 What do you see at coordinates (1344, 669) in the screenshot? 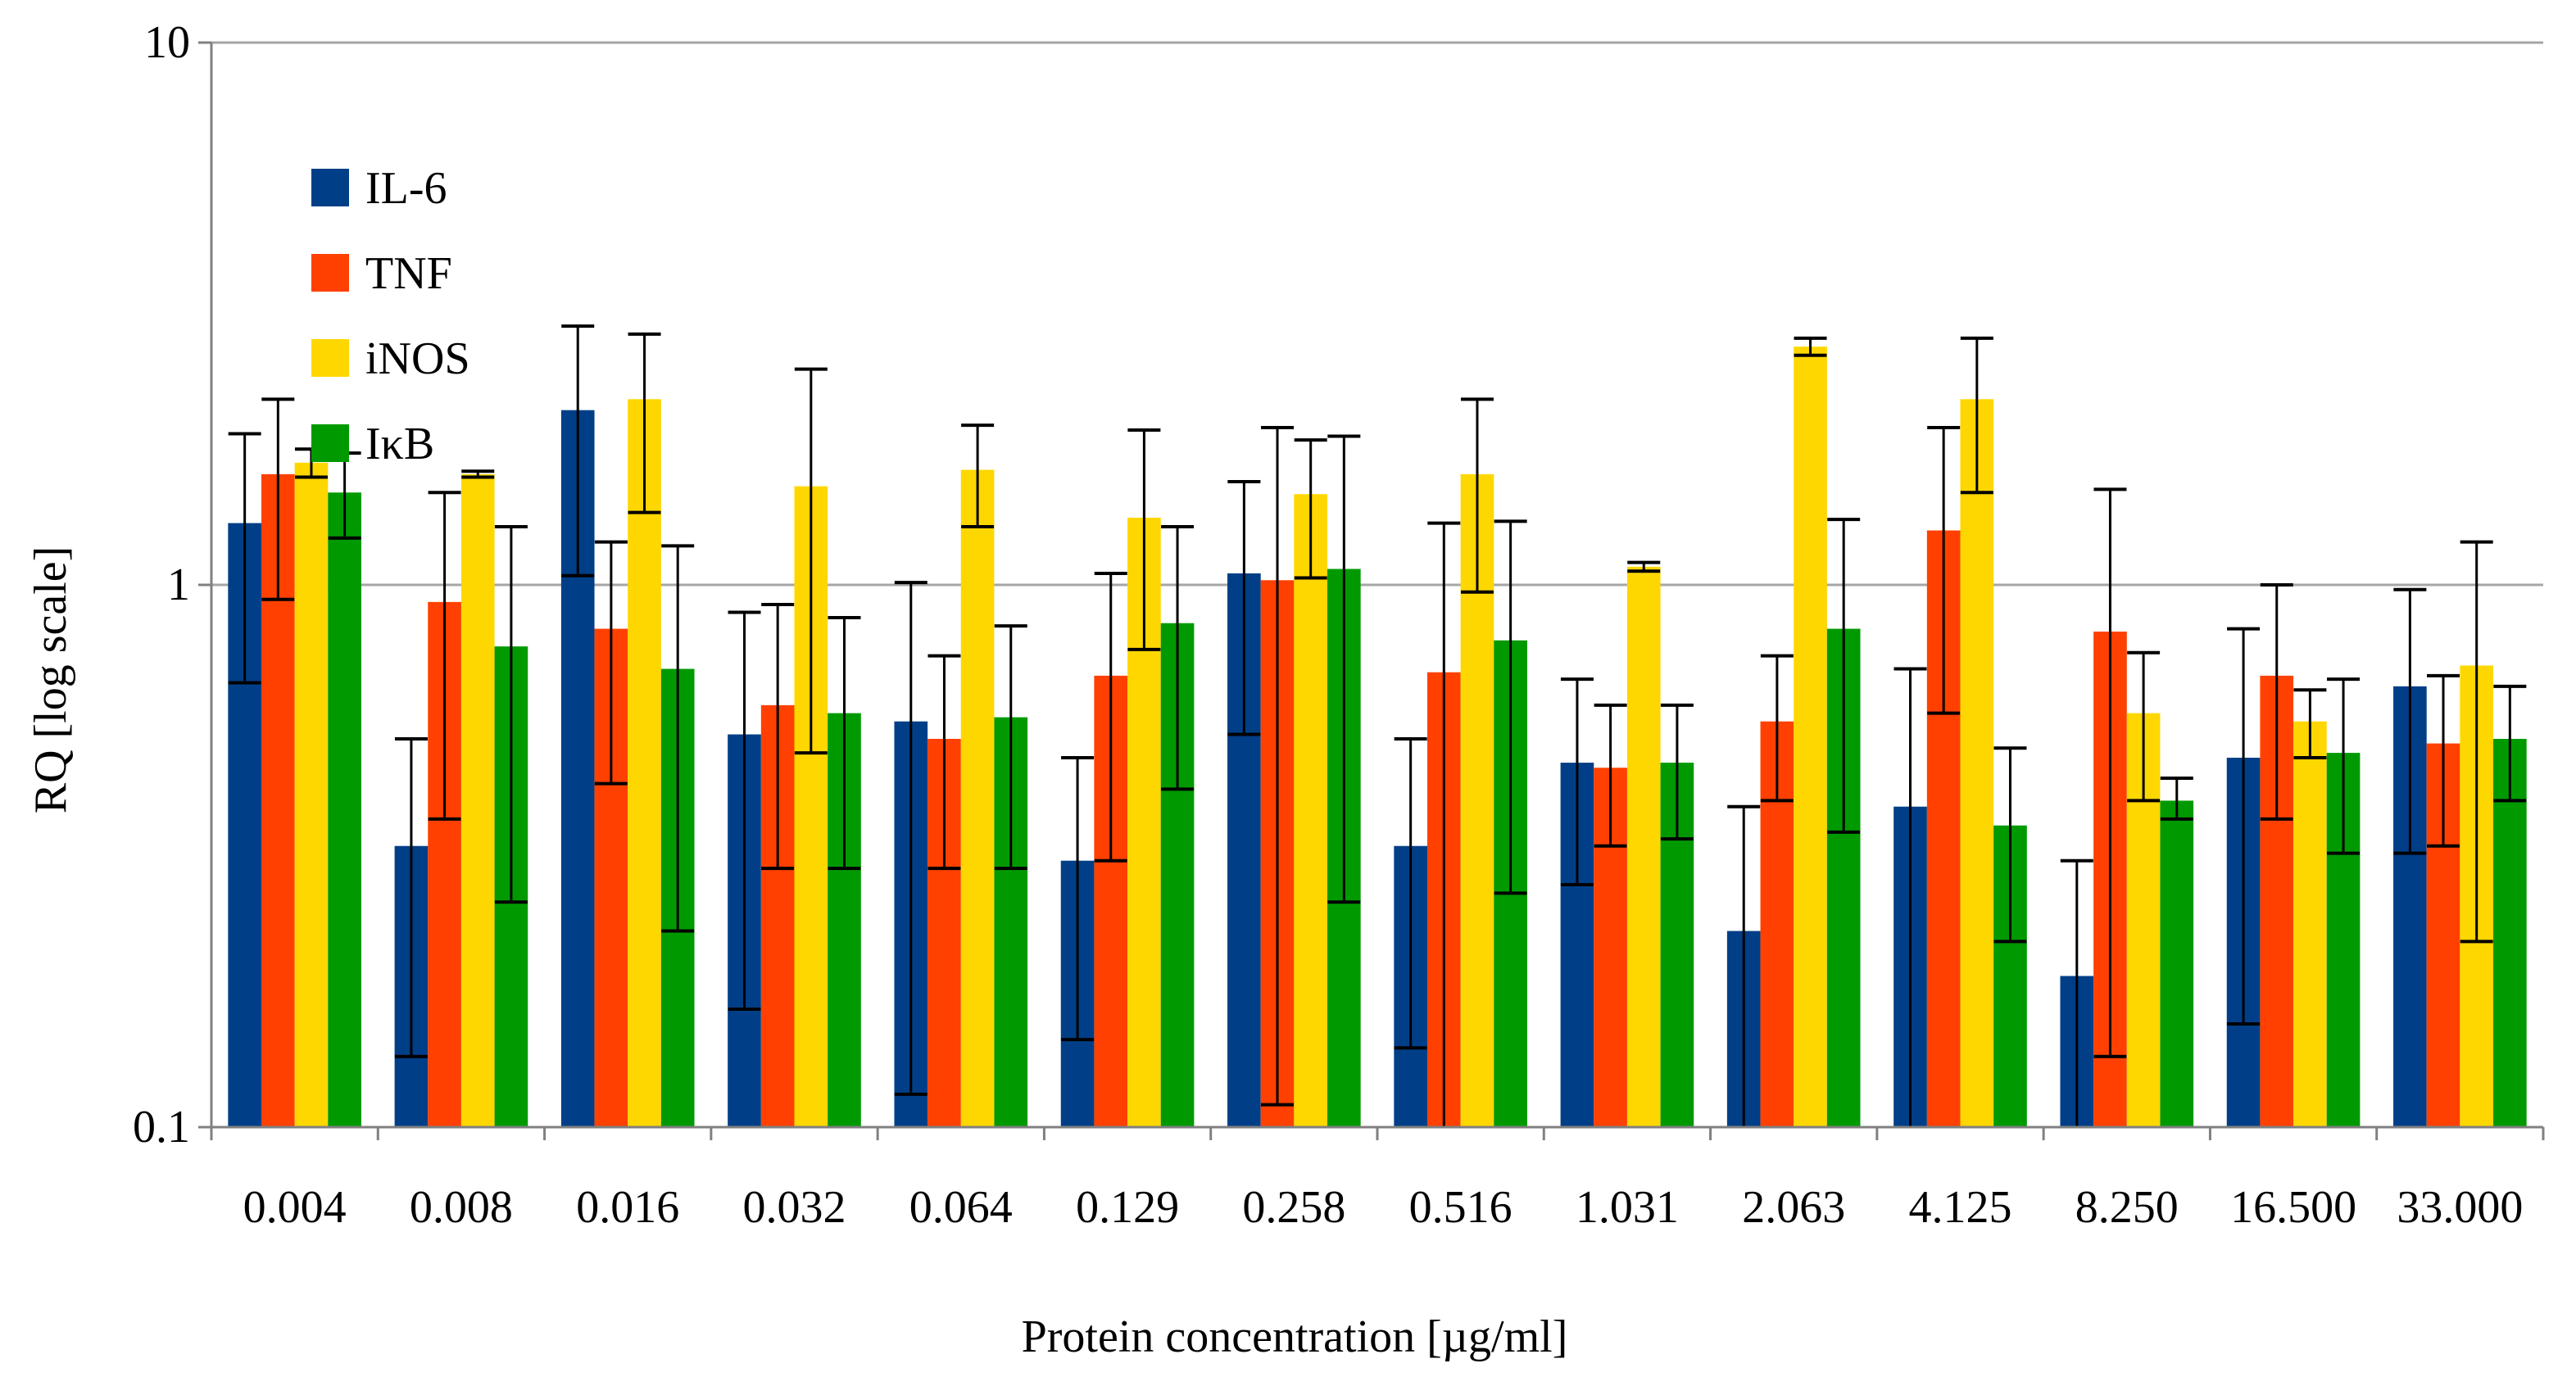
I see `error-bar-ib-0.258` at bounding box center [1344, 669].